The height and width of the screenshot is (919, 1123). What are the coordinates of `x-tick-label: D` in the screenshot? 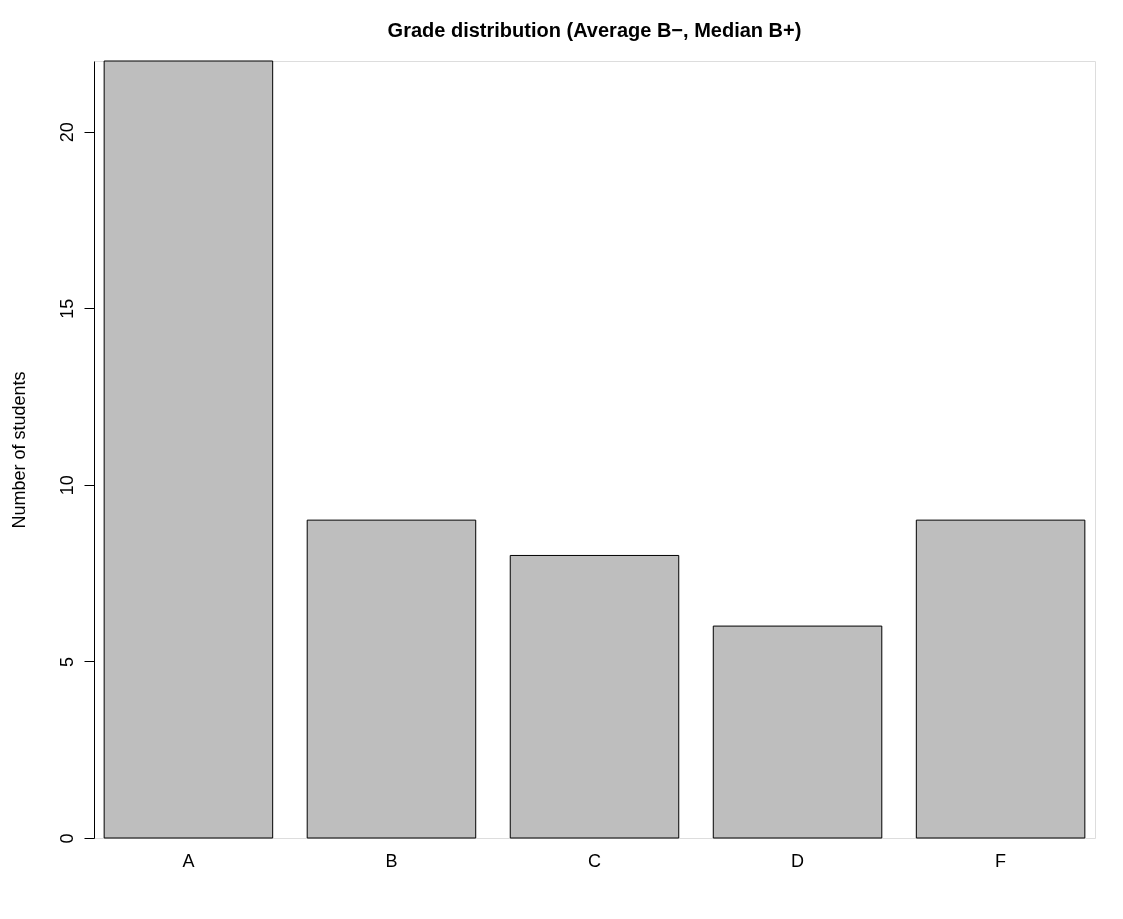 It's located at (798, 860).